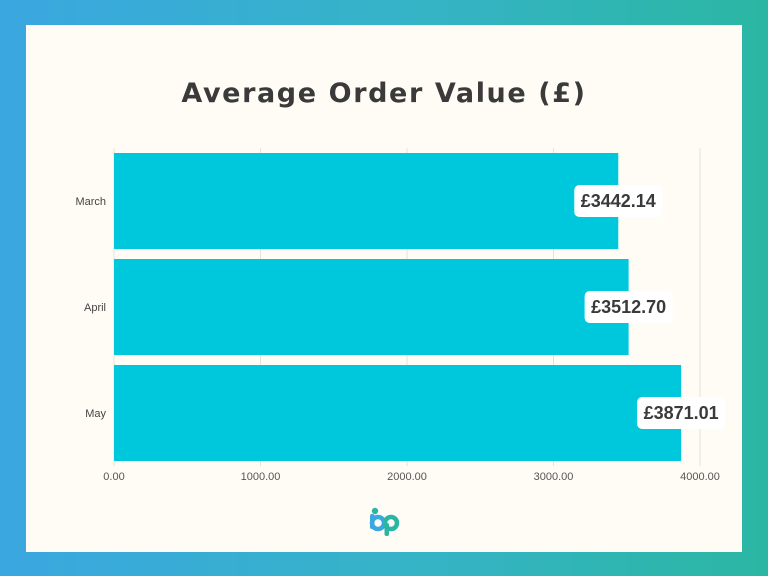  Describe the element at coordinates (371, 307) in the screenshot. I see `bar-april` at that location.